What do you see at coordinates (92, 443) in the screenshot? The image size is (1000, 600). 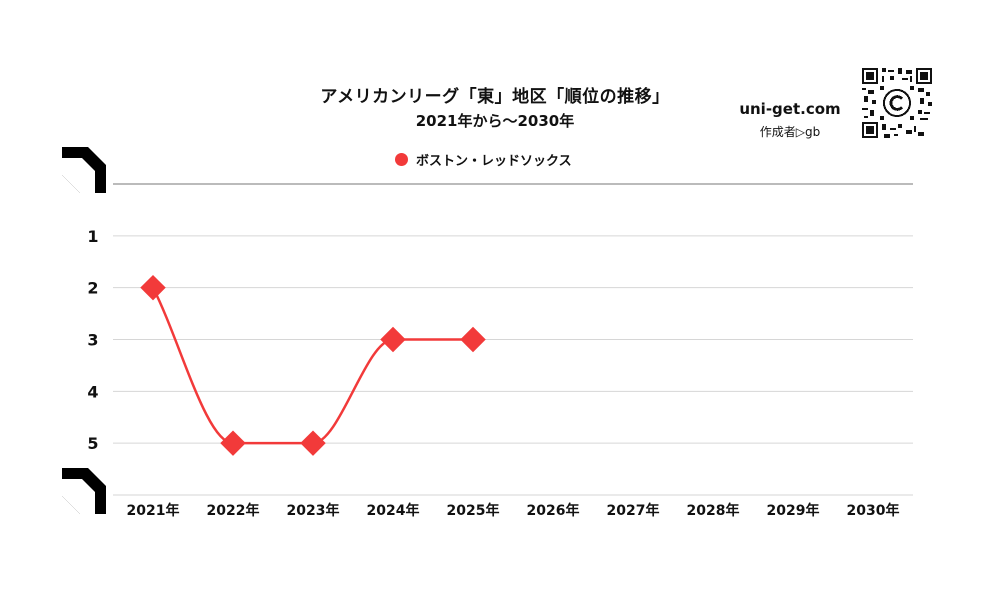 I see `y-tick-label: 5` at bounding box center [92, 443].